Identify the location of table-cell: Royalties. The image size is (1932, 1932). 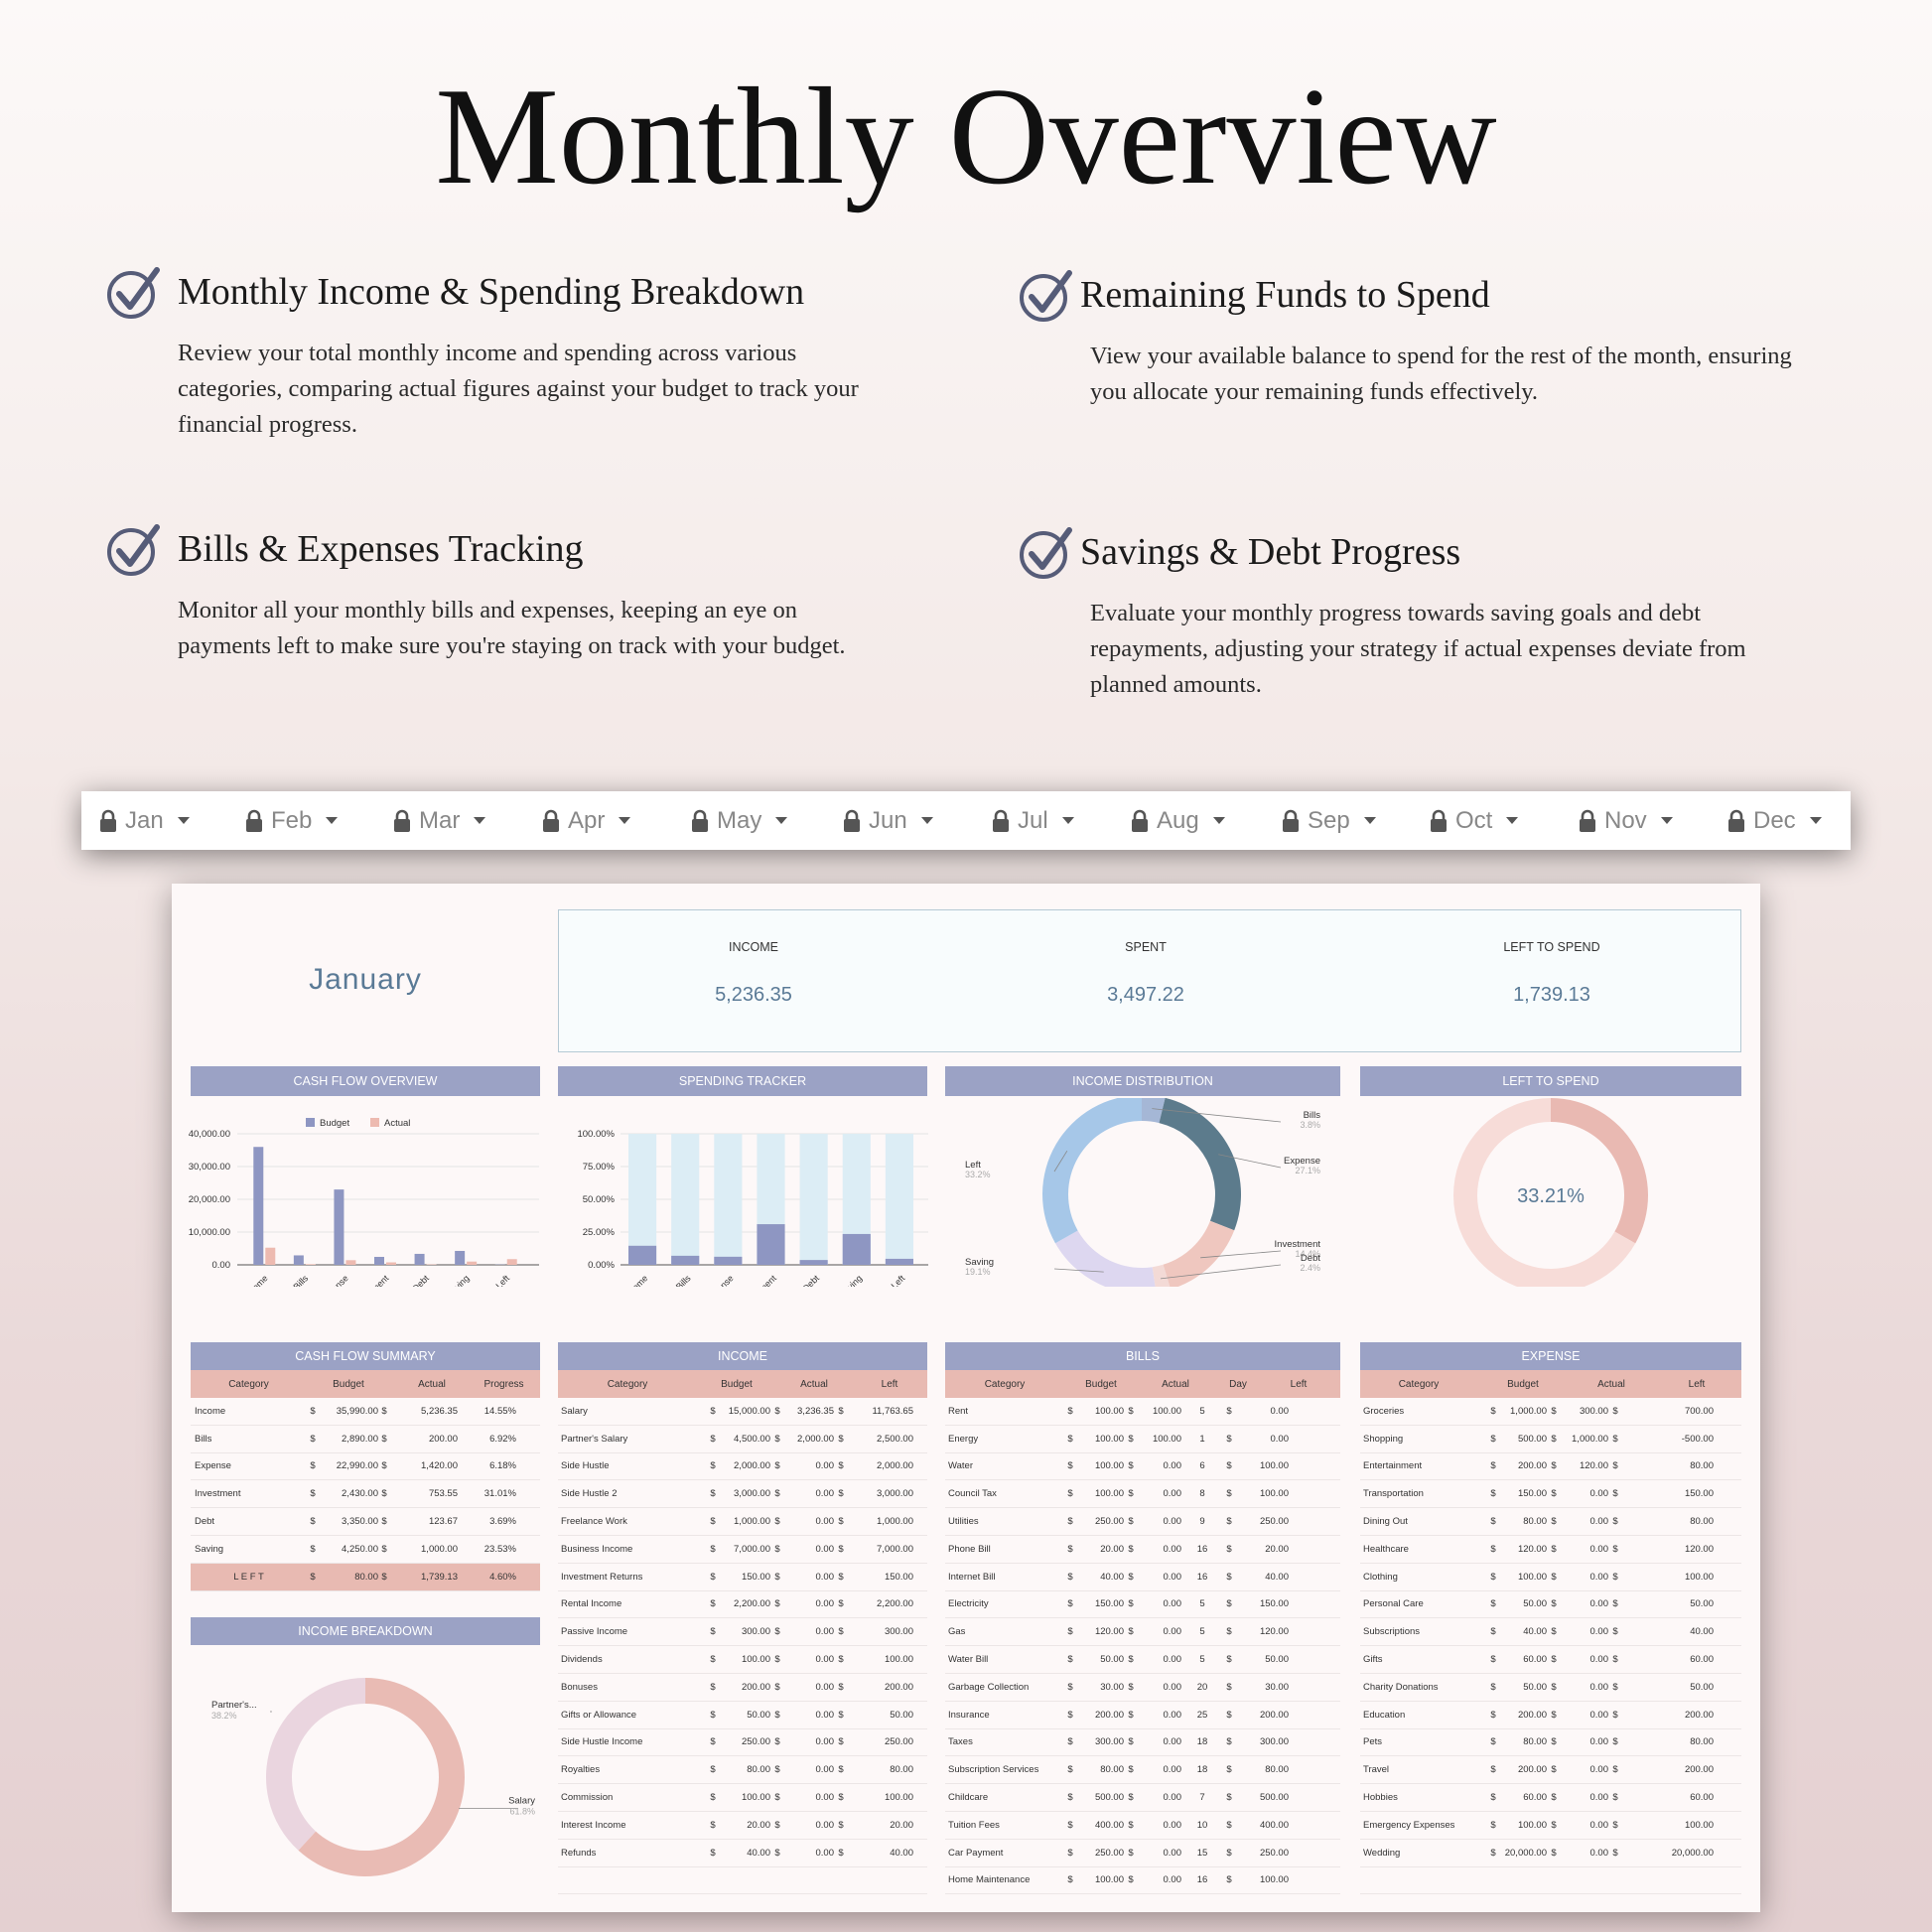
(581, 1770).